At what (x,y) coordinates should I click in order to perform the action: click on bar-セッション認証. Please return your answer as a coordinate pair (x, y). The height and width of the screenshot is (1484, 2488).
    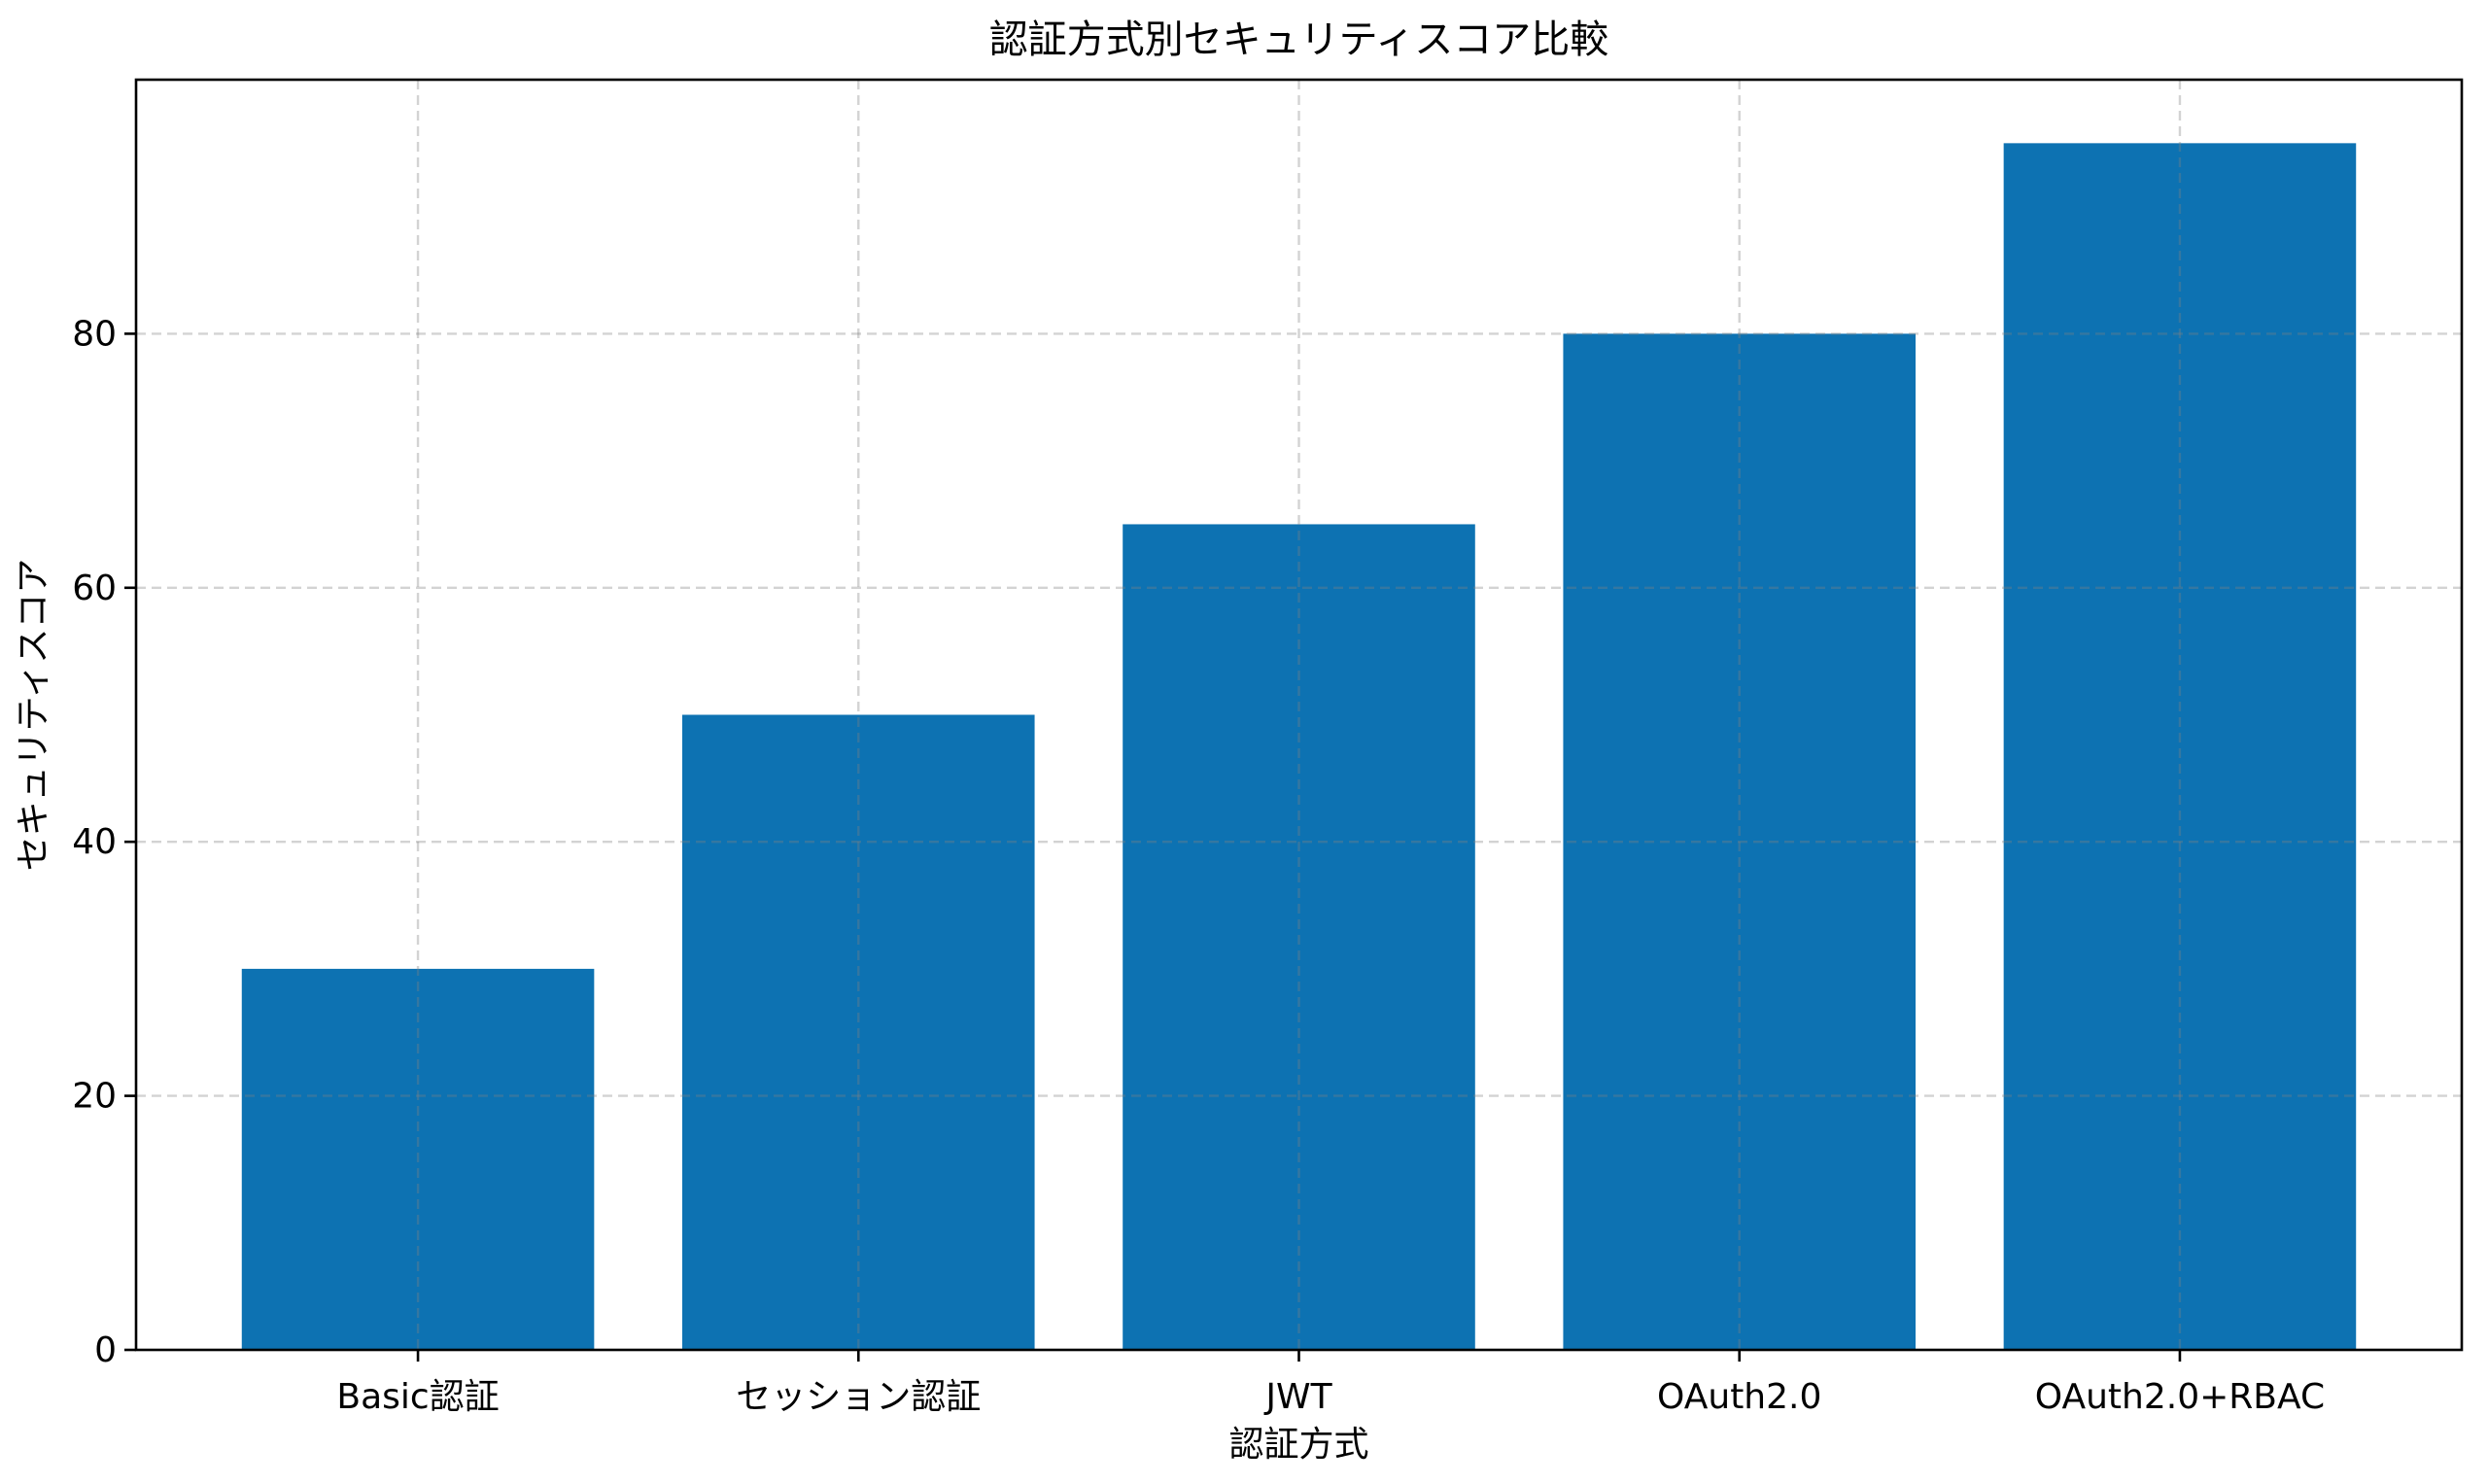
    Looking at the image, I should click on (858, 1032).